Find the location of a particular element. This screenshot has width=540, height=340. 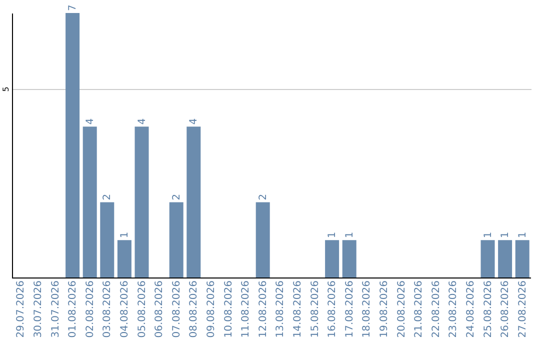

x-tick-label: 16.08.2026 is located at coordinates (332, 309).